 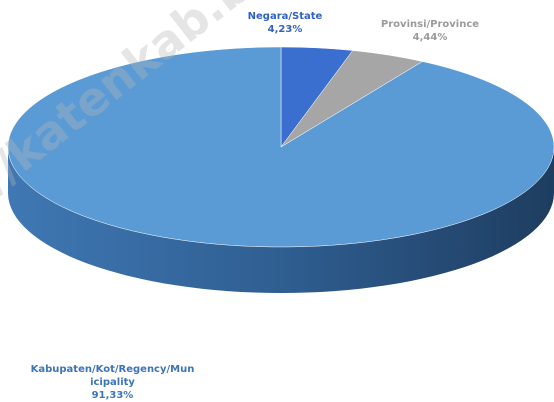 What do you see at coordinates (112, 376) in the screenshot?
I see `category-label: Kabupaten/Kot/Regency/Municipality` at bounding box center [112, 376].